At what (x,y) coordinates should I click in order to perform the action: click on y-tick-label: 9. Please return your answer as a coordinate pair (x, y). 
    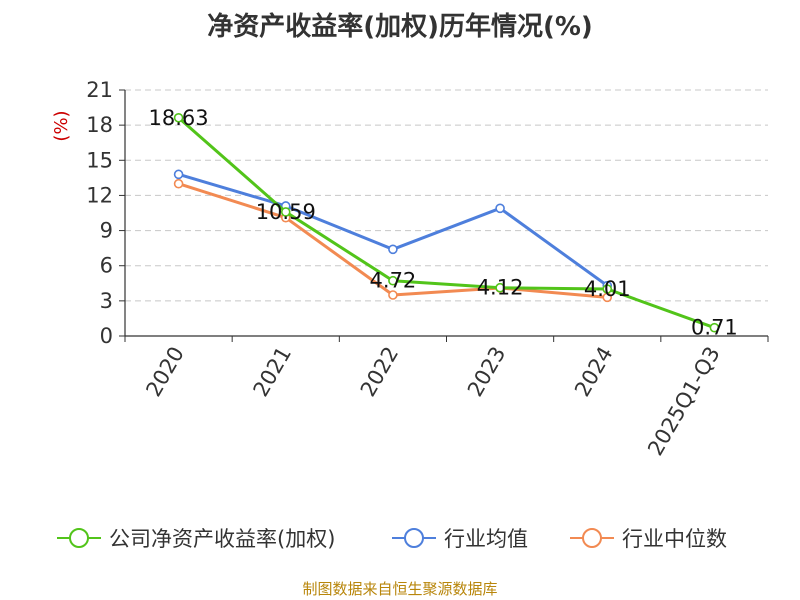
    Looking at the image, I should click on (106, 231).